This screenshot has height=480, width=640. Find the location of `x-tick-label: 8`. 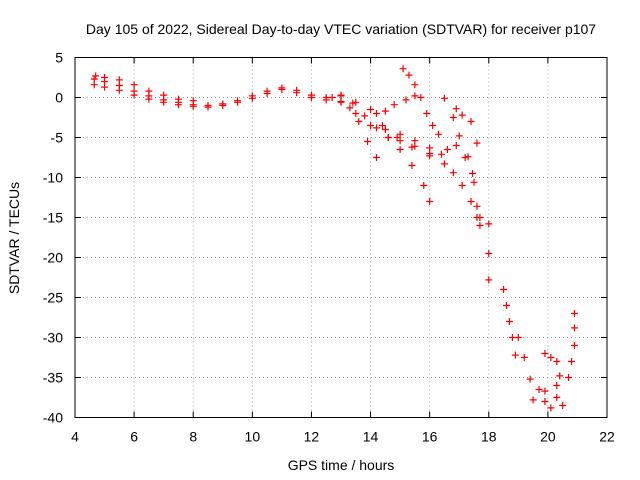

x-tick-label: 8 is located at coordinates (193, 437).